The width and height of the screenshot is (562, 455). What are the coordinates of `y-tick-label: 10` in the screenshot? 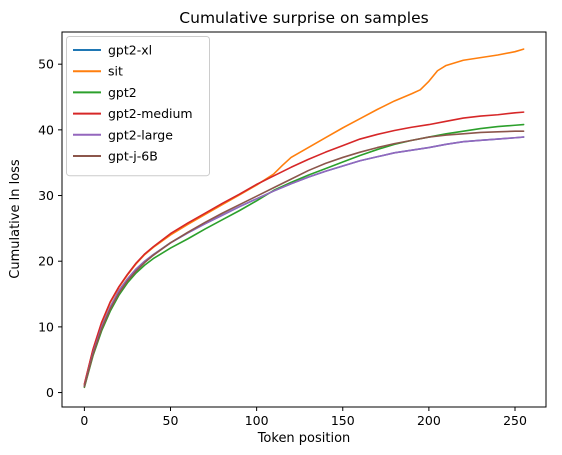 It's located at (46, 326).